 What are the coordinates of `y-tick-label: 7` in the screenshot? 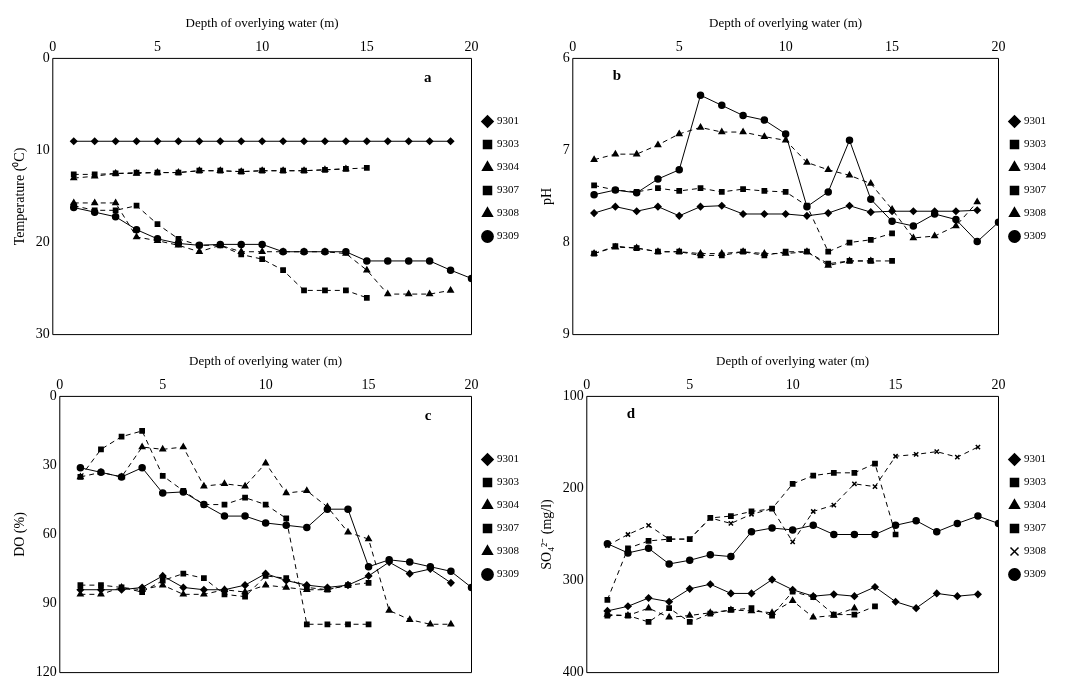 It's located at (566, 150).